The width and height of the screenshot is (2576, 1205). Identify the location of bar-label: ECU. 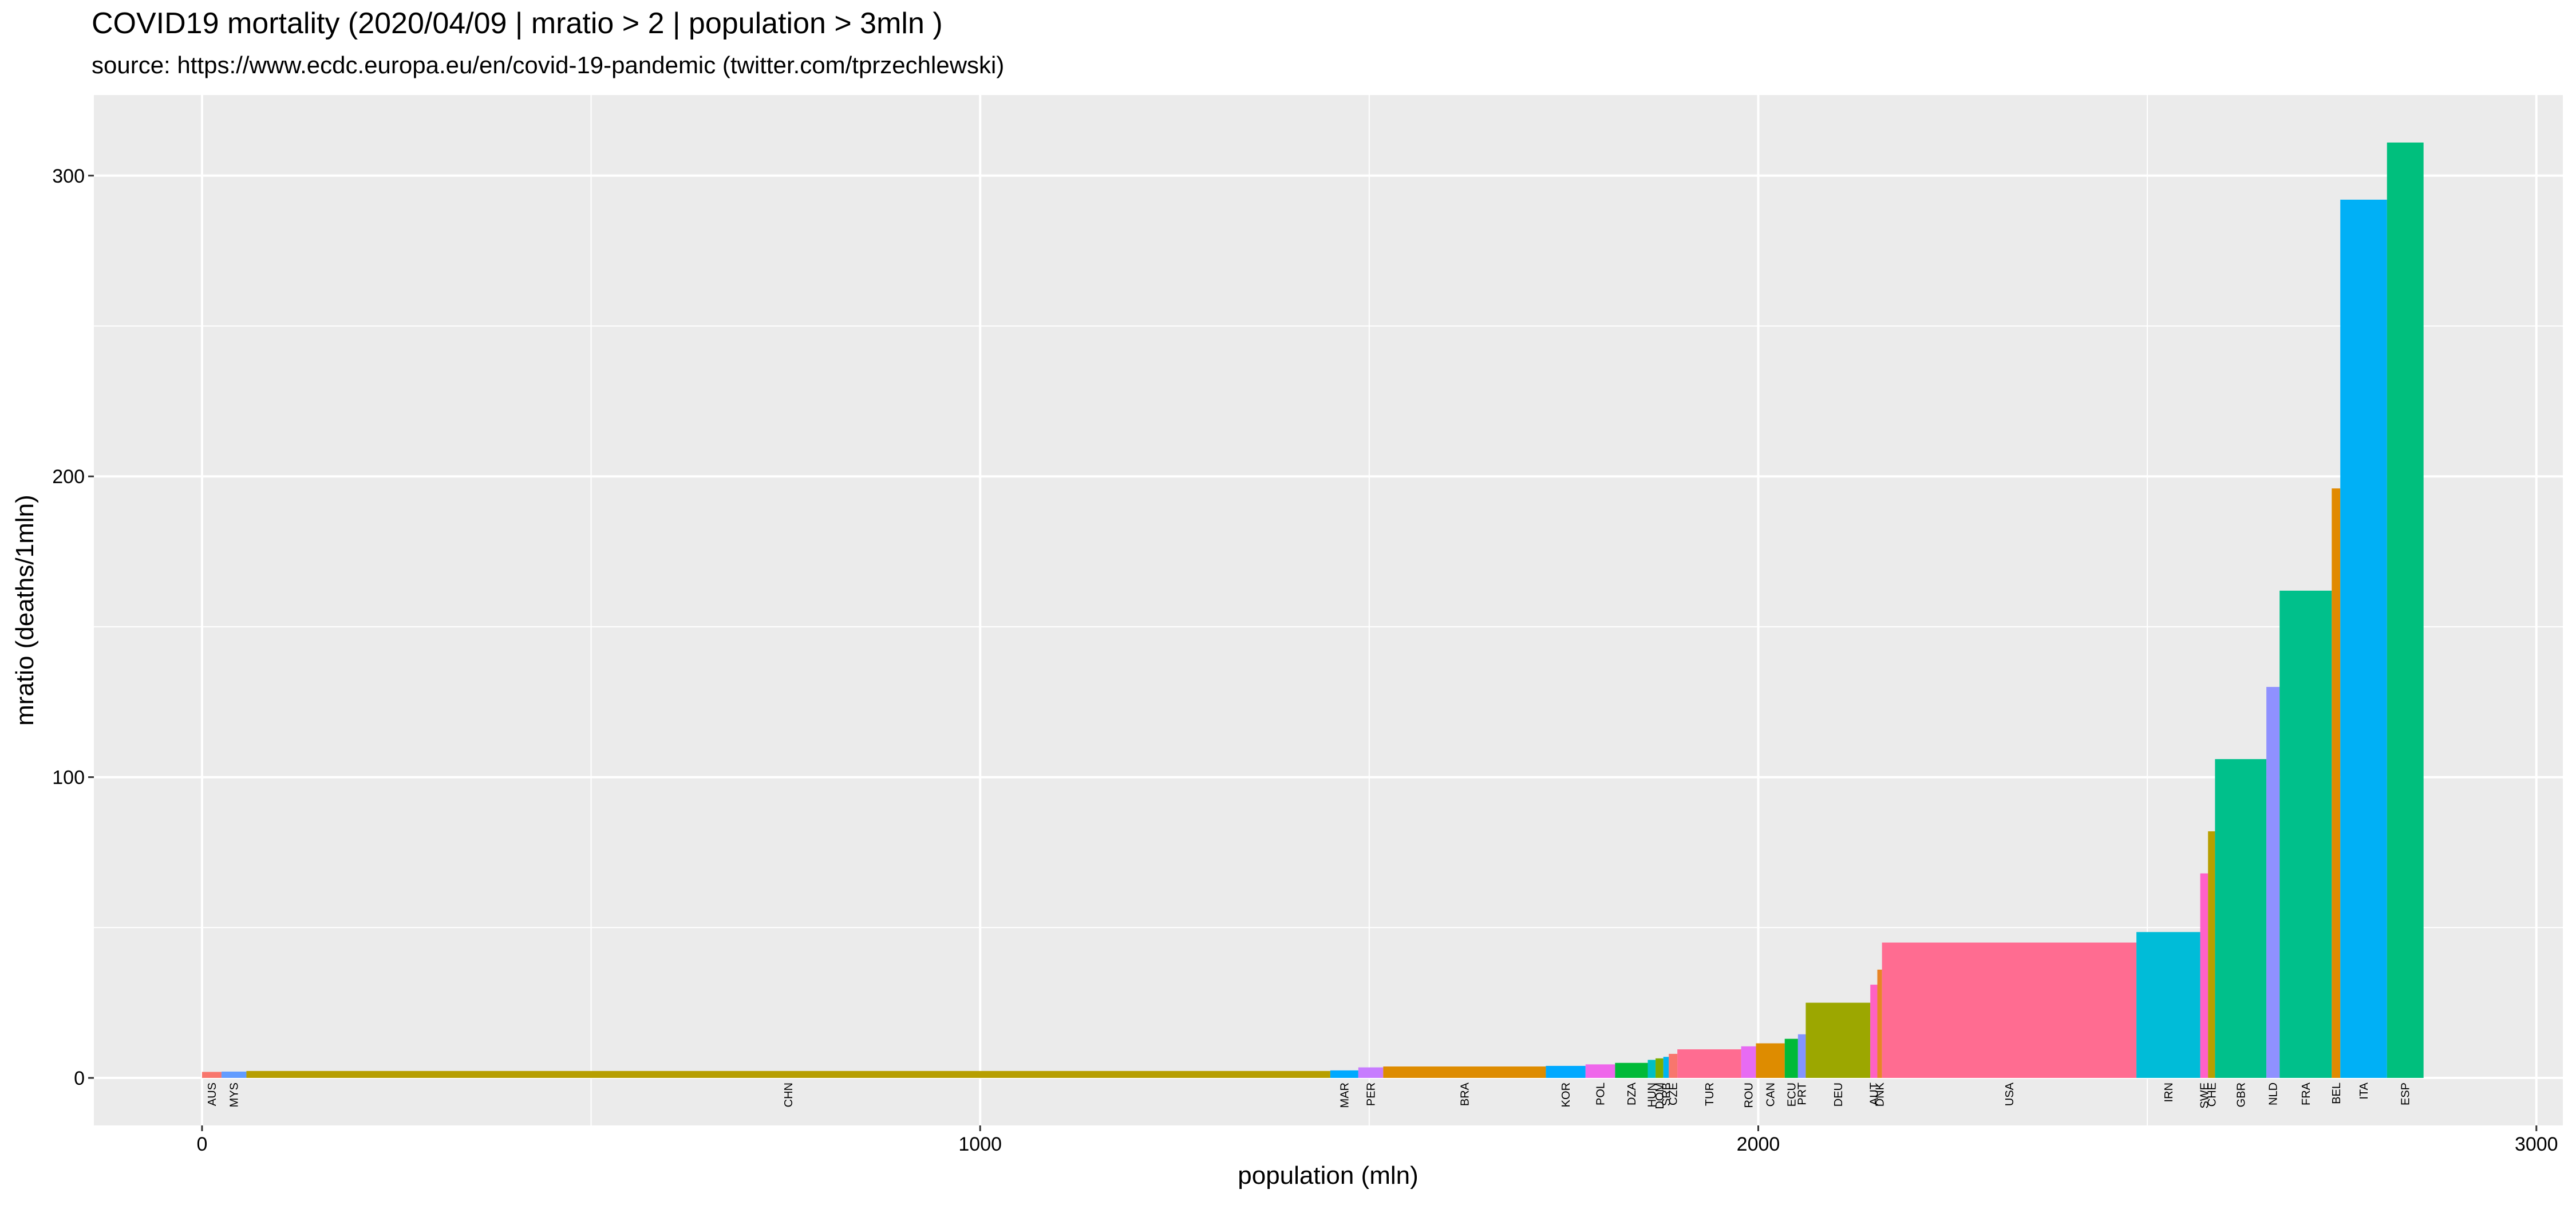
(1791, 1094).